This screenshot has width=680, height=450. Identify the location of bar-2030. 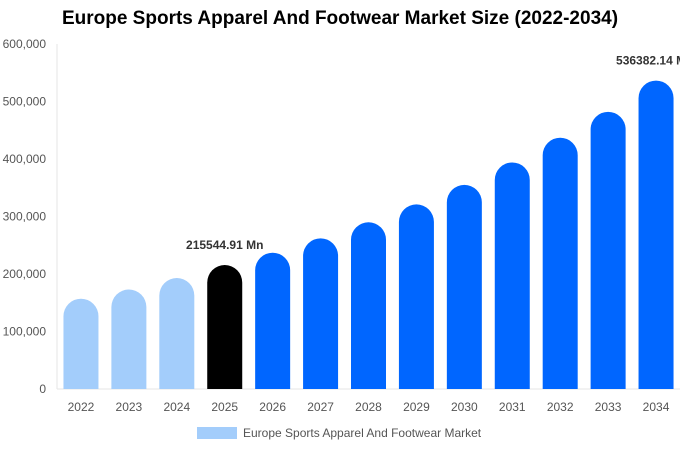
(464, 286).